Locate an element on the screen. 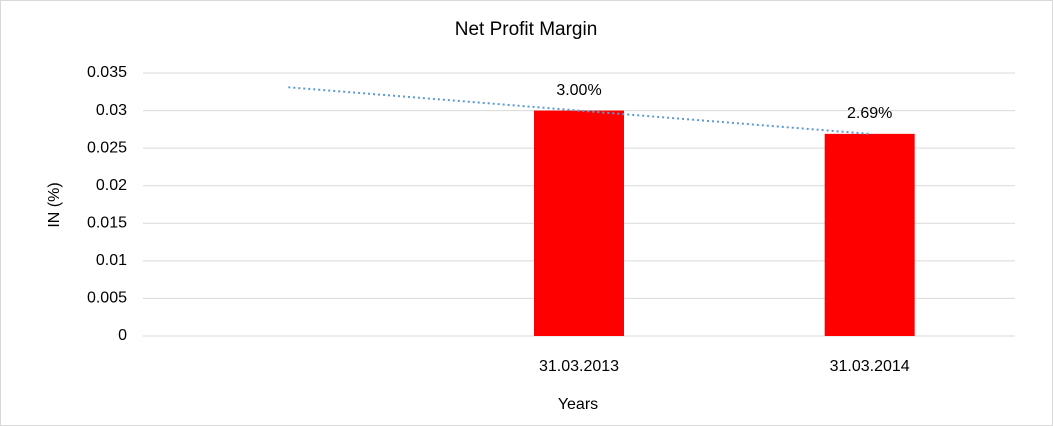 The height and width of the screenshot is (426, 1053). x-axis-label: Years is located at coordinates (578, 404).